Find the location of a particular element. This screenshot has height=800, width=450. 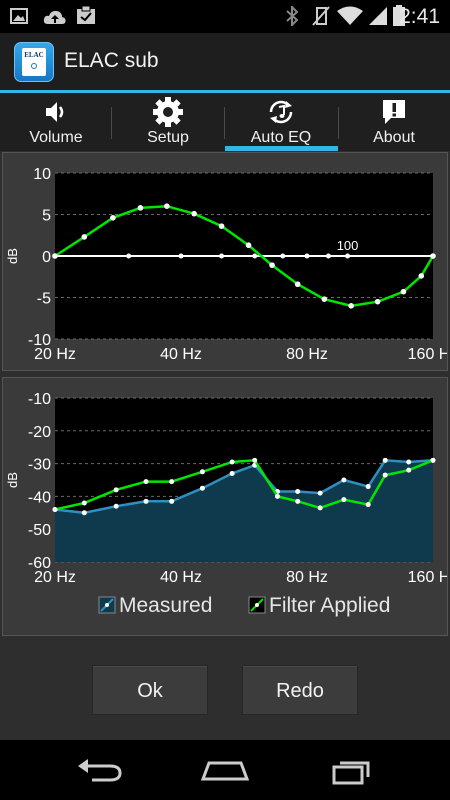

tab-bar: Volume Setup Auto EQ is located at coordinates (225, 122).